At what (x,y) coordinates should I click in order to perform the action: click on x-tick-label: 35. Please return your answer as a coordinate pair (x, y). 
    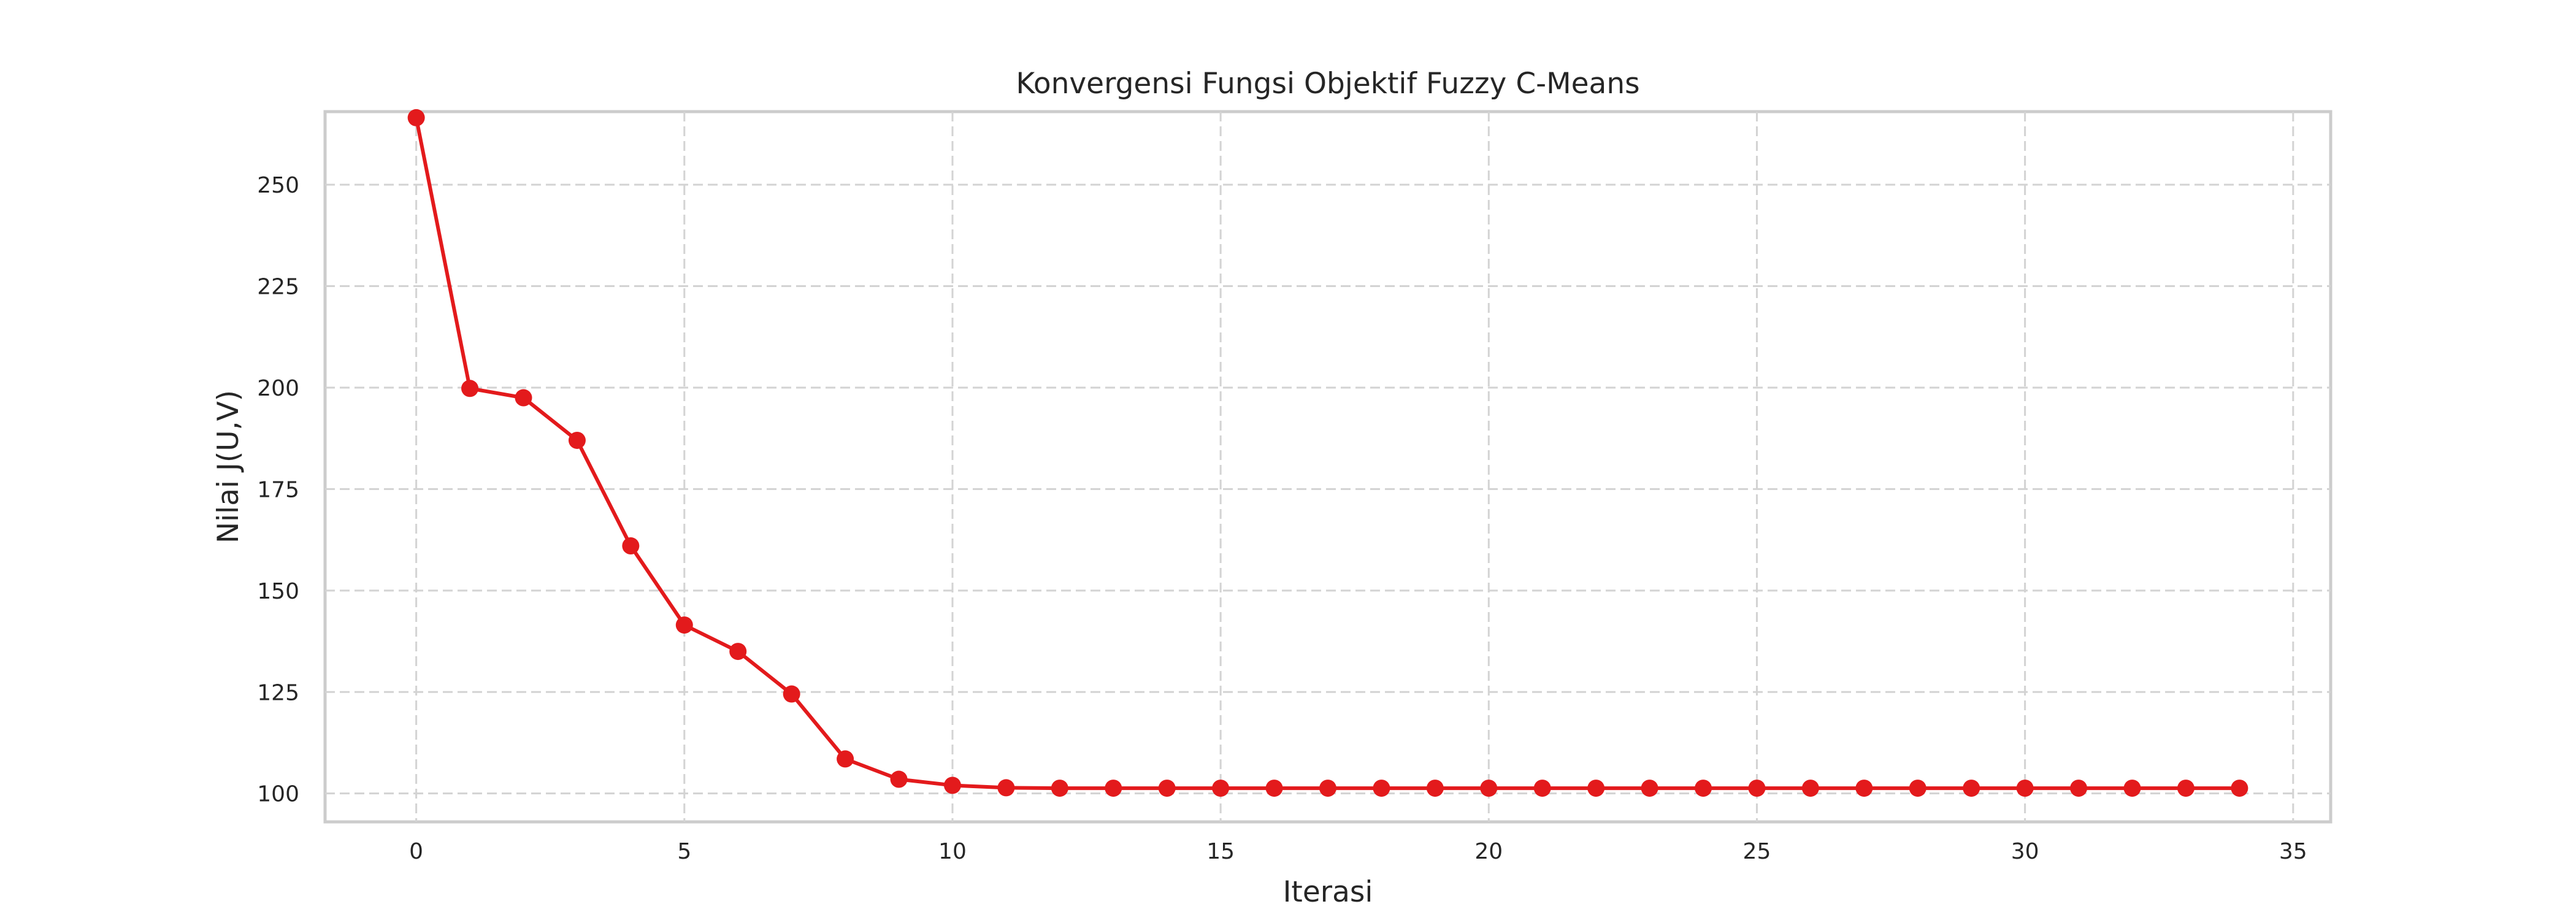
    Looking at the image, I should click on (2293, 851).